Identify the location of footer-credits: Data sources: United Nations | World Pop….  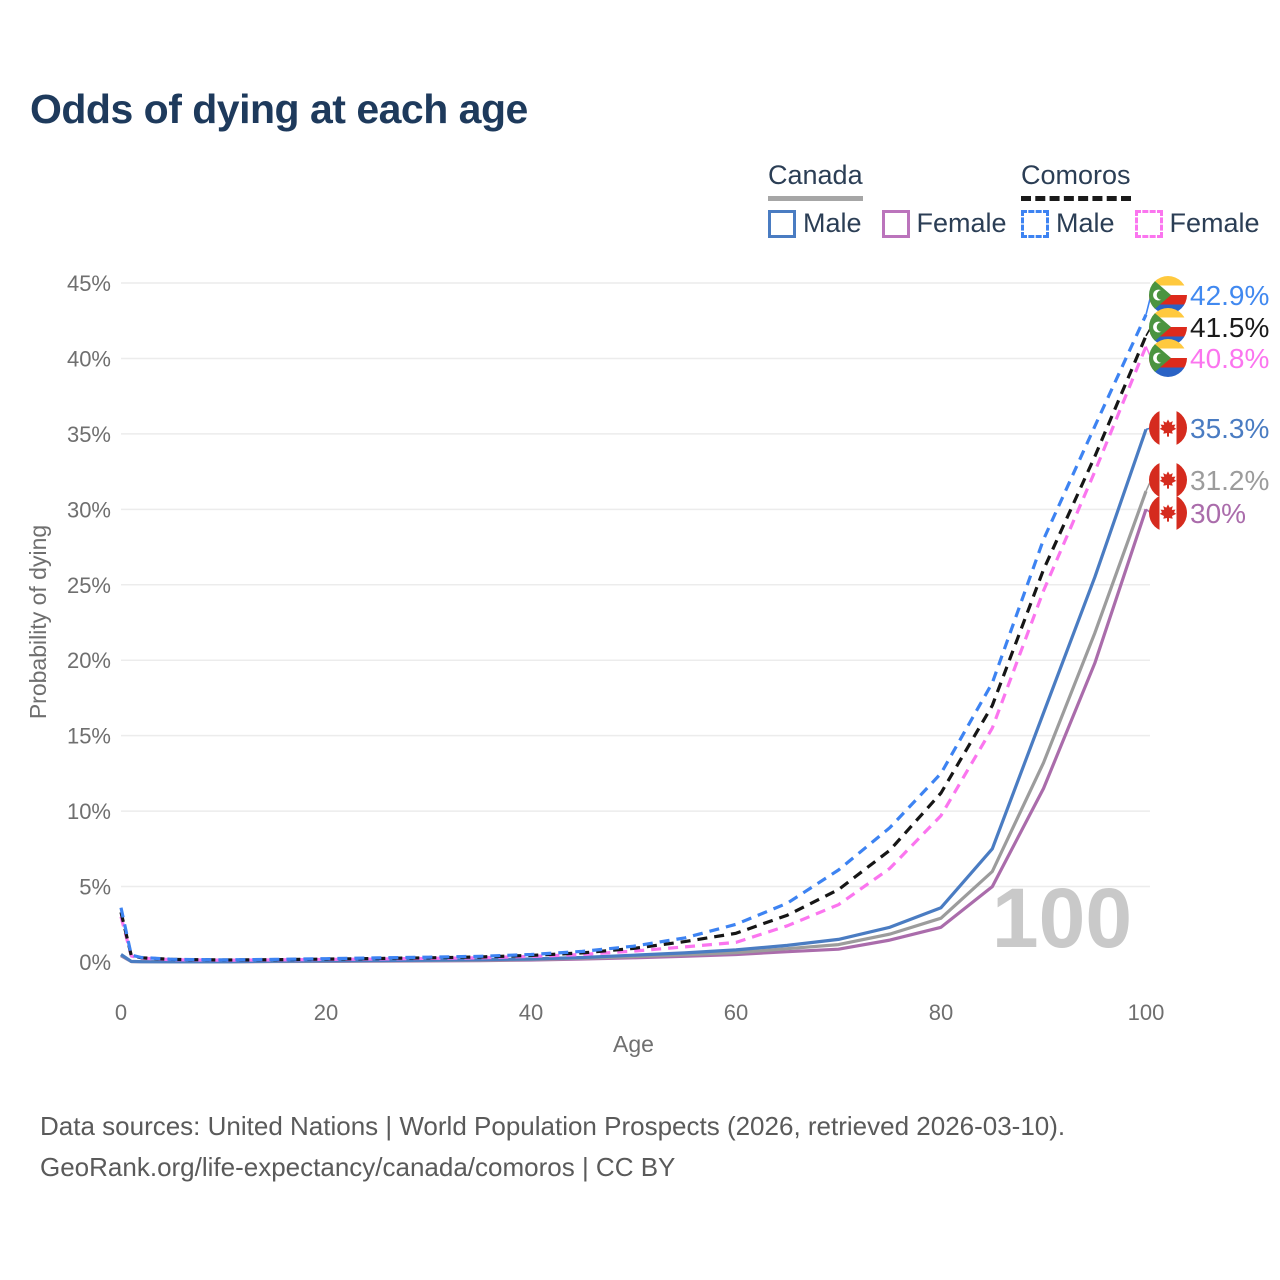
(552, 1147).